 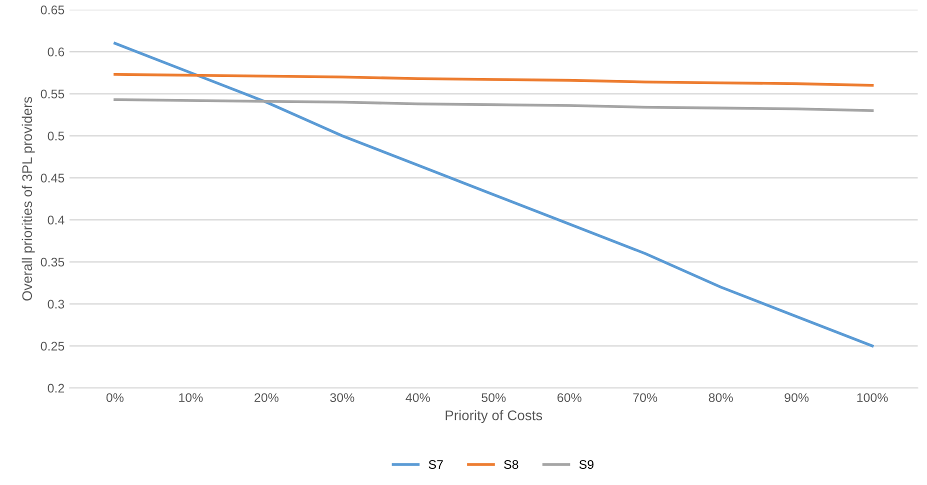 I want to click on y-tick-label: 0.4, so click(x=56, y=220).